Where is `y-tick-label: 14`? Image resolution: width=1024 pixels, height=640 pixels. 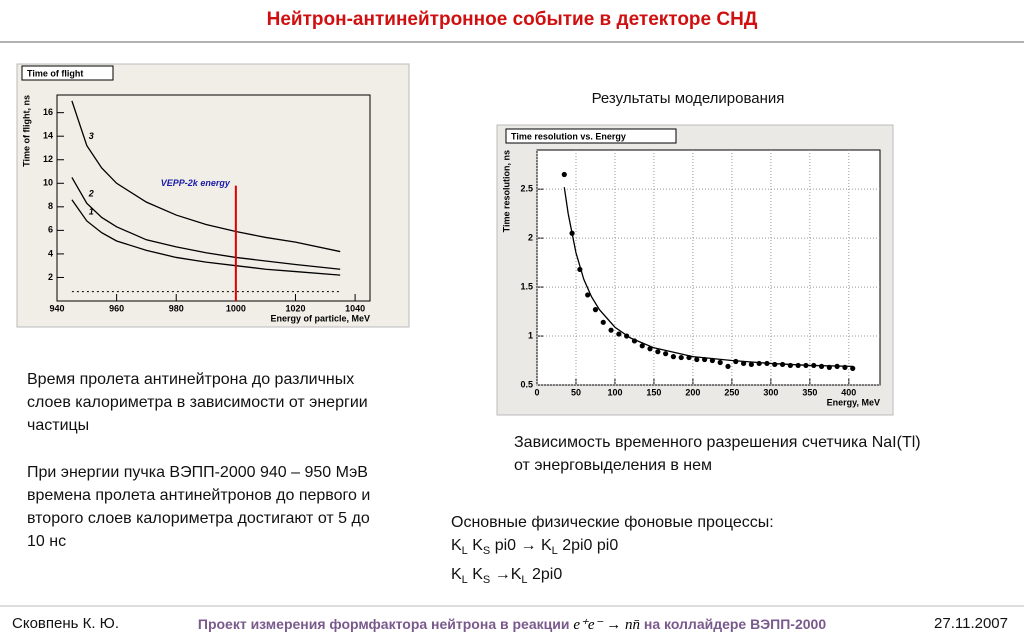 y-tick-label: 14 is located at coordinates (48, 136).